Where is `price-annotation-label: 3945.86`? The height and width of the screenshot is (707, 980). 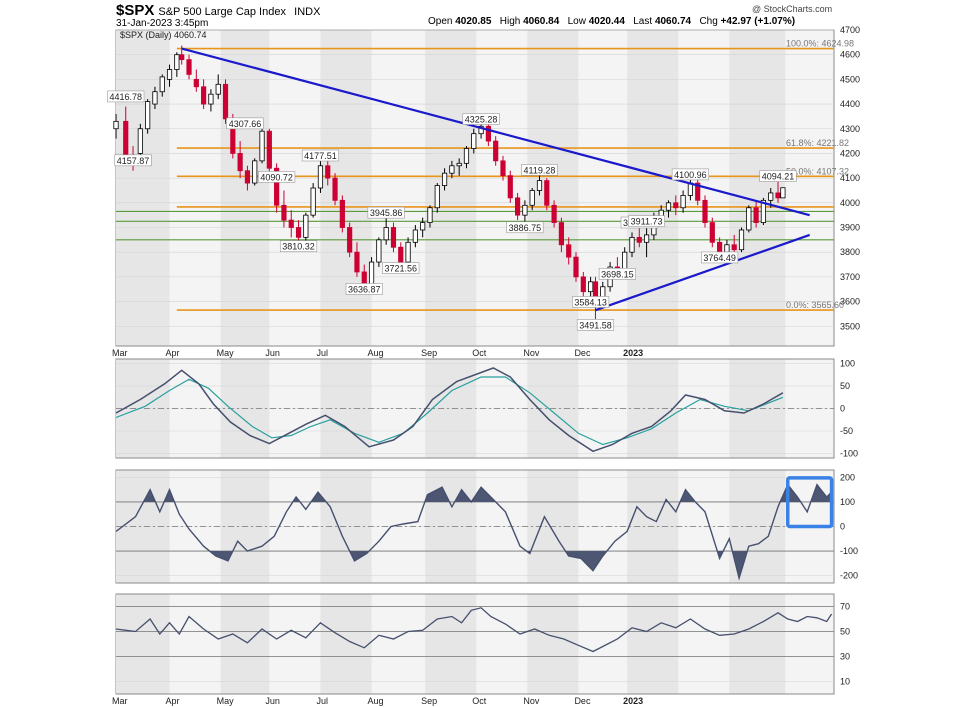 price-annotation-label: 3945.86 is located at coordinates (386, 213).